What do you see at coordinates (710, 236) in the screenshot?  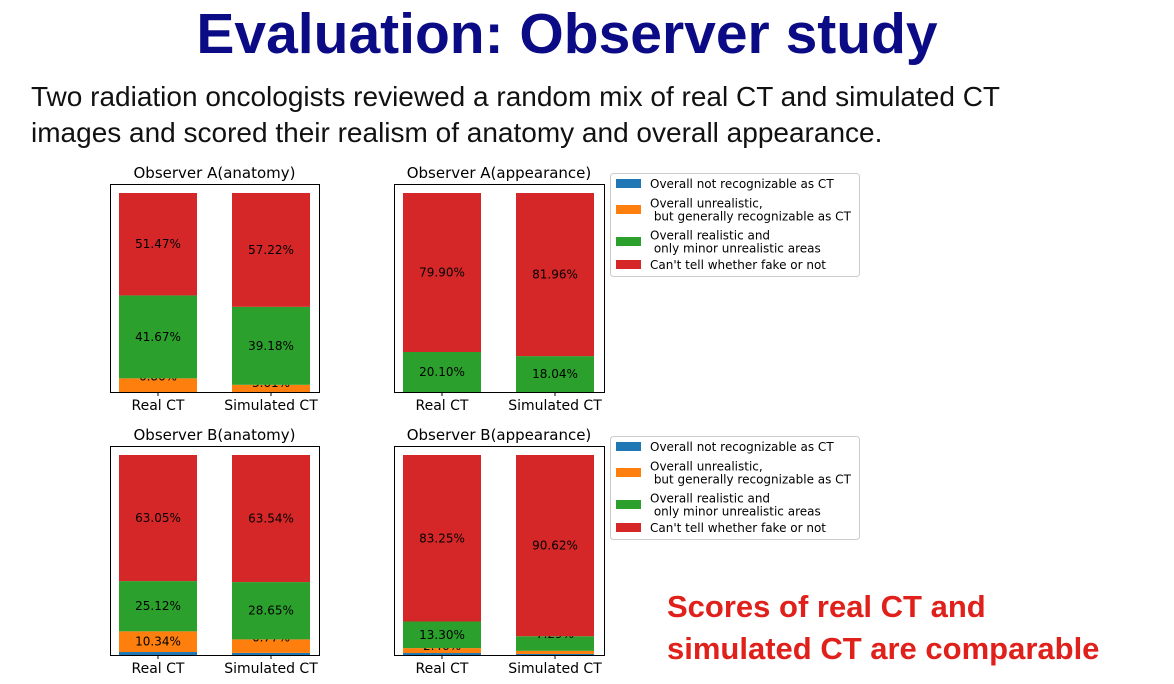 I see `observer-a-appearance-legend-label-2-line-0: Overall realistic and` at bounding box center [710, 236].